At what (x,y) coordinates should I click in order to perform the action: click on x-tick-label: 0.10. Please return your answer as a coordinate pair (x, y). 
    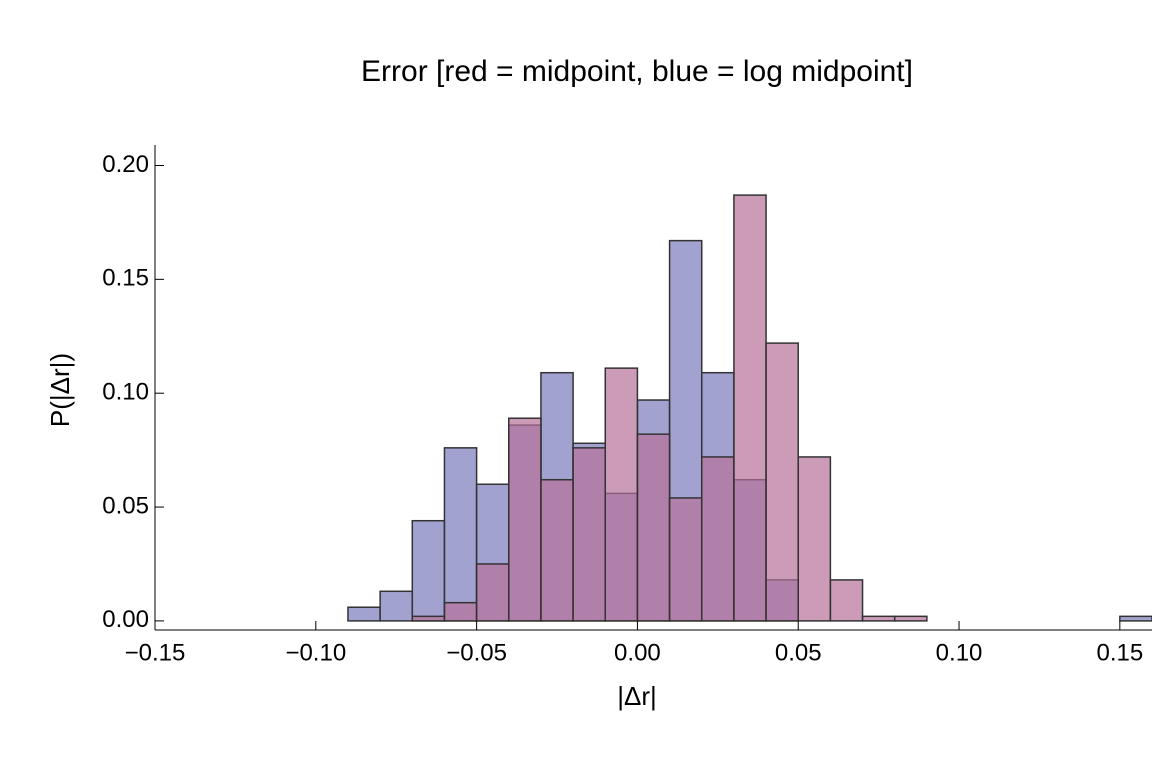
    Looking at the image, I should click on (959, 652).